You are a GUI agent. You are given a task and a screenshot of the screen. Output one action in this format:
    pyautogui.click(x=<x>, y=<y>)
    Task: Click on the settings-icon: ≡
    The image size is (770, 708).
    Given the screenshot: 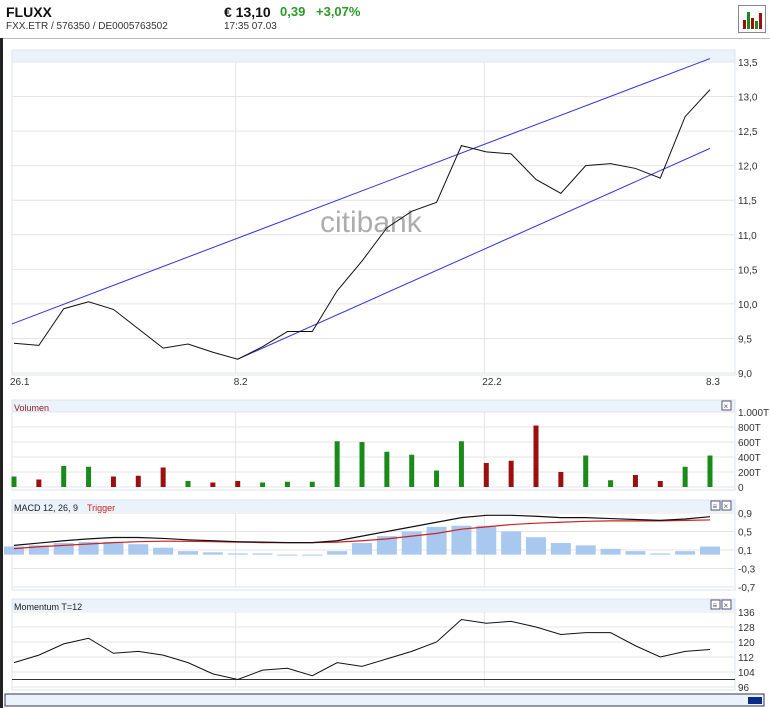 What is the action you would take?
    pyautogui.click(x=715, y=506)
    